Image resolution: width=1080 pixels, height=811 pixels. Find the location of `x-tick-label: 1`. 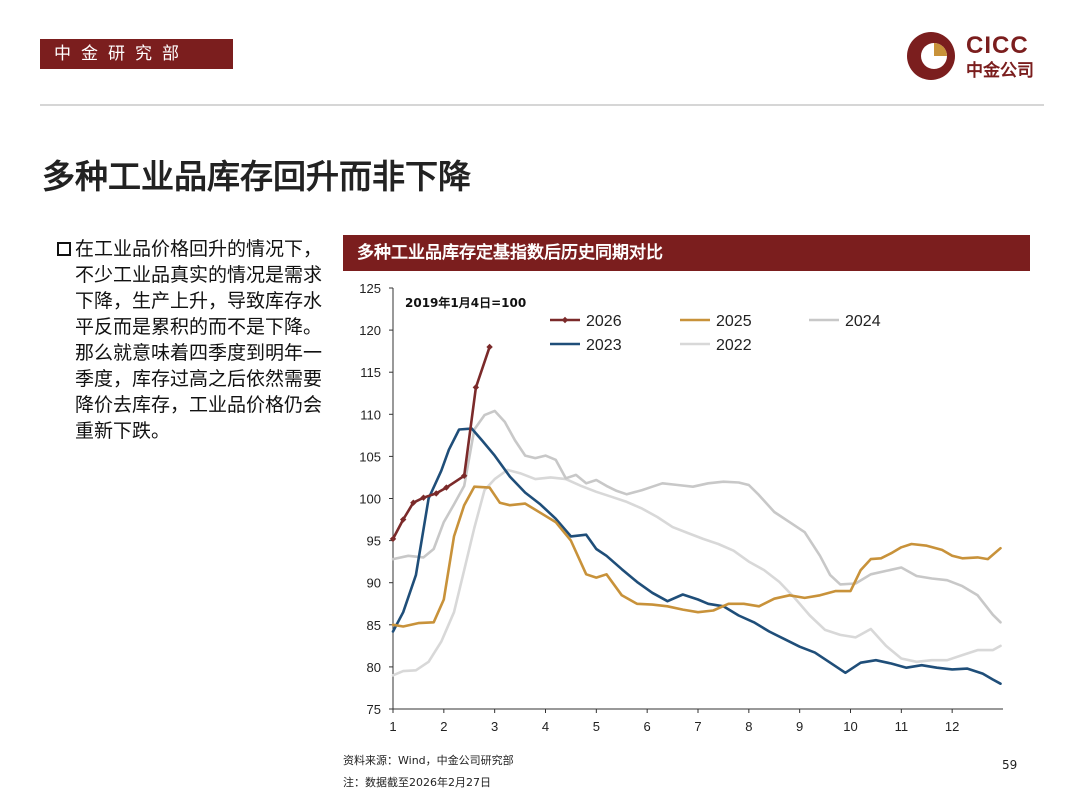

x-tick-label: 1 is located at coordinates (392, 726).